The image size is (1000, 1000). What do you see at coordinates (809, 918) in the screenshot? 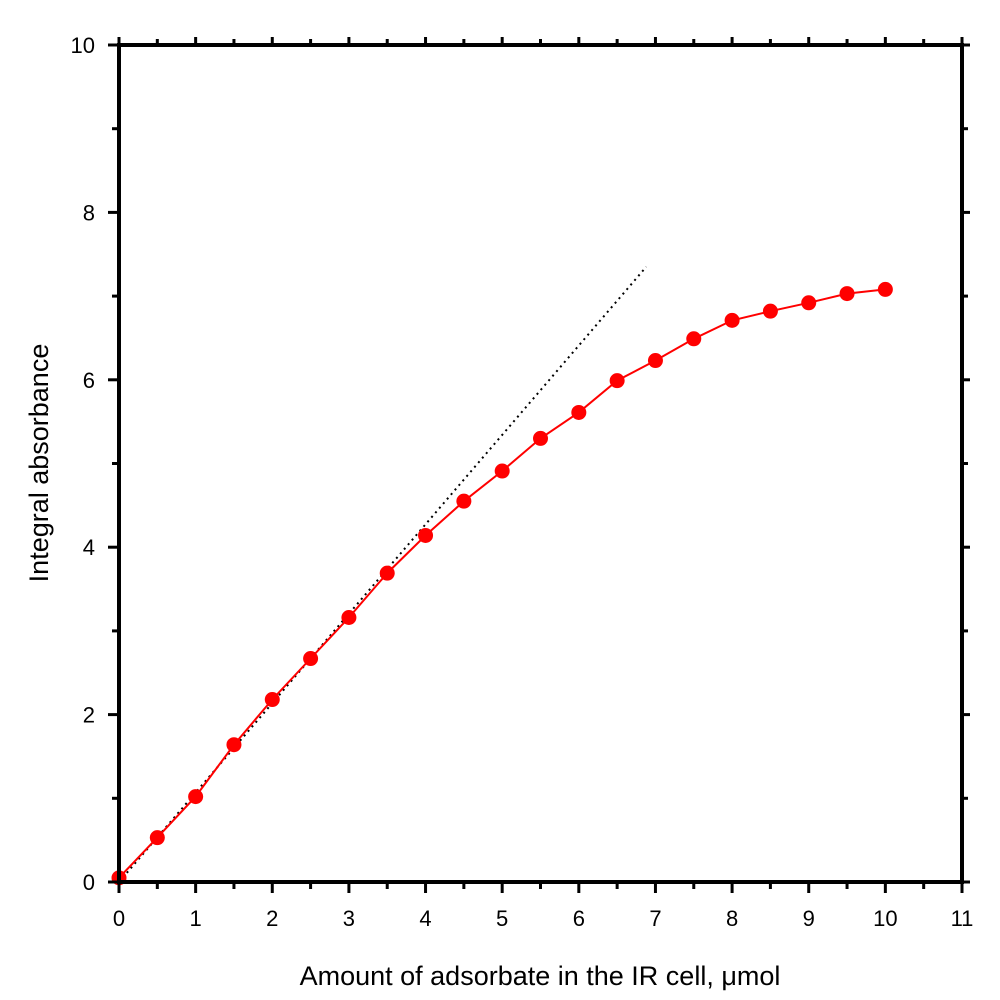
I see `x-tick-label-9: 9` at bounding box center [809, 918].